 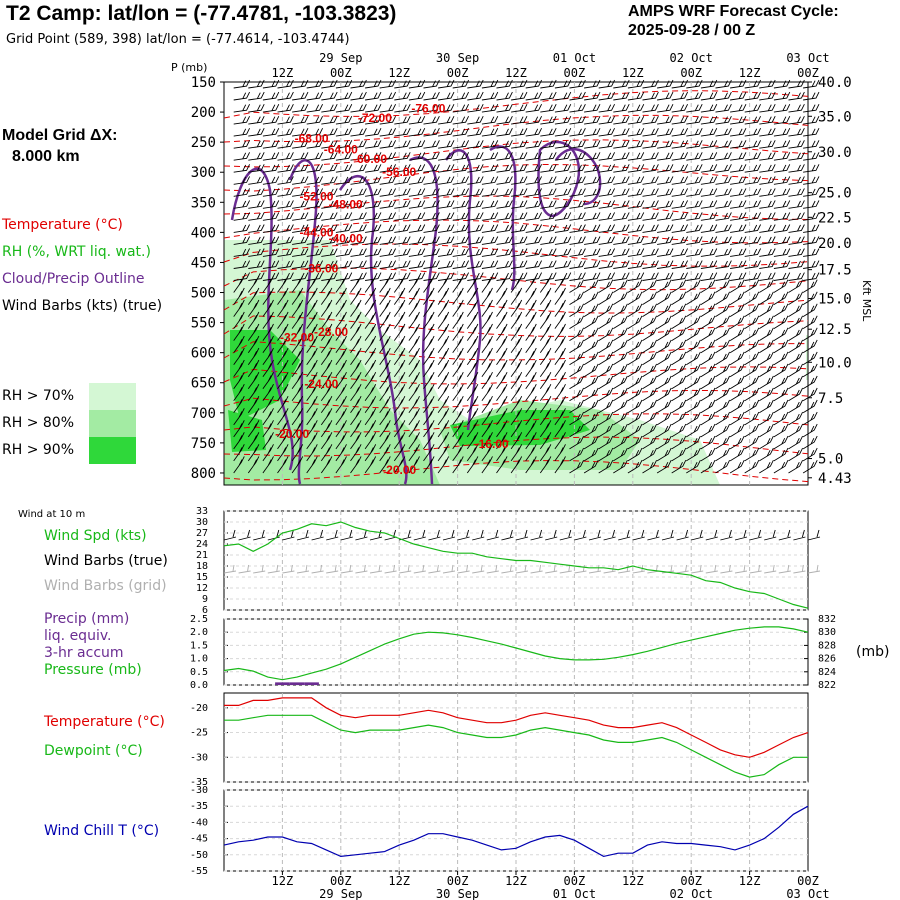 I want to click on top-date-label-2: 01 Oct, so click(x=574, y=58).